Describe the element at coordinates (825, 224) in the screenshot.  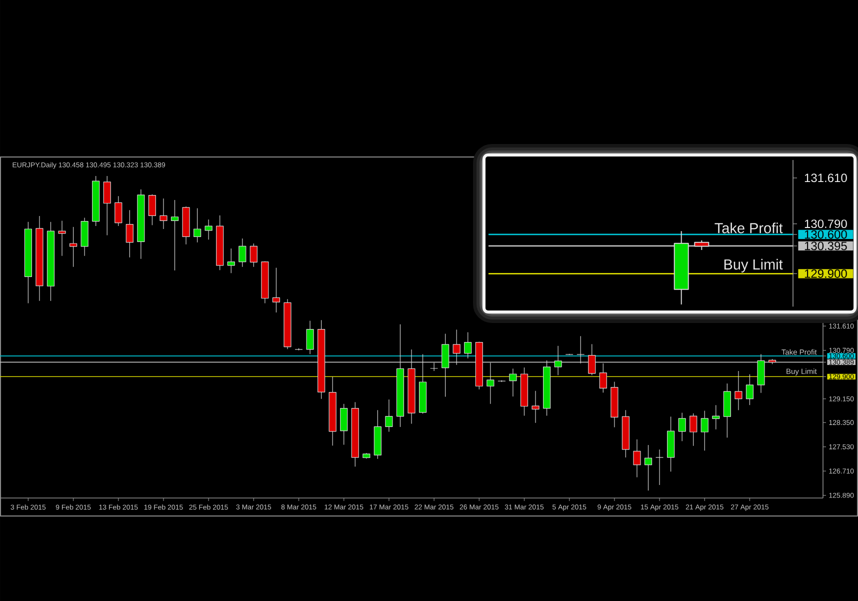
I see `y-tick-label: 130.790` at that location.